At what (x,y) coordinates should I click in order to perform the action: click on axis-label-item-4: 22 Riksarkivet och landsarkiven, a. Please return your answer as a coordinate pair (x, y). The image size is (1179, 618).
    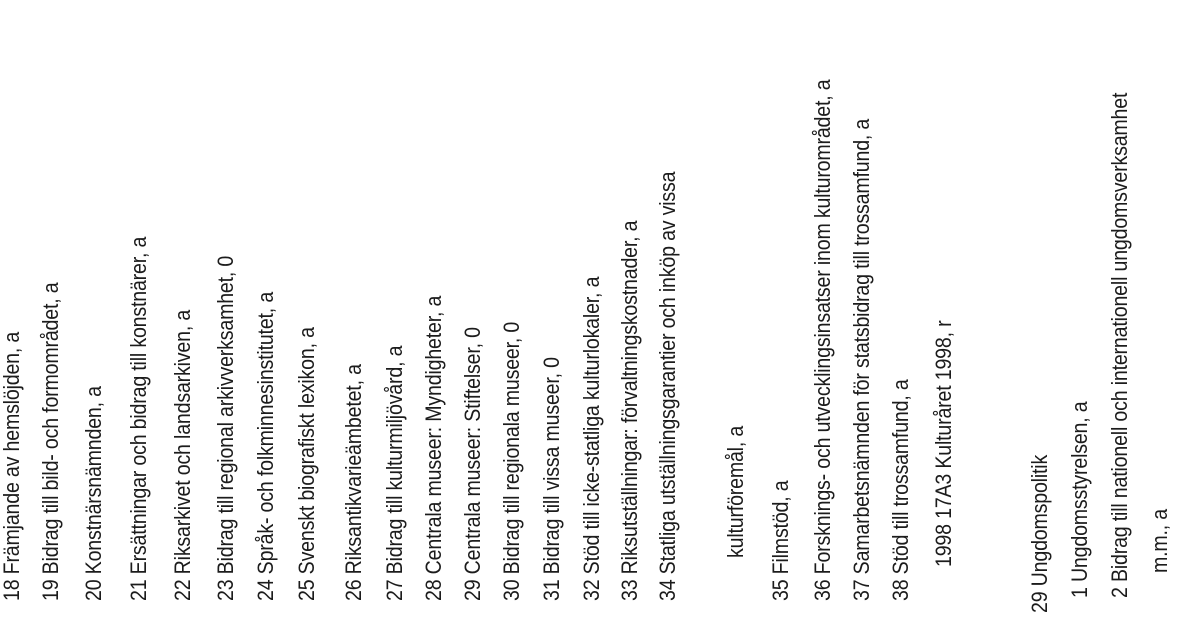
    Looking at the image, I should click on (182, 455).